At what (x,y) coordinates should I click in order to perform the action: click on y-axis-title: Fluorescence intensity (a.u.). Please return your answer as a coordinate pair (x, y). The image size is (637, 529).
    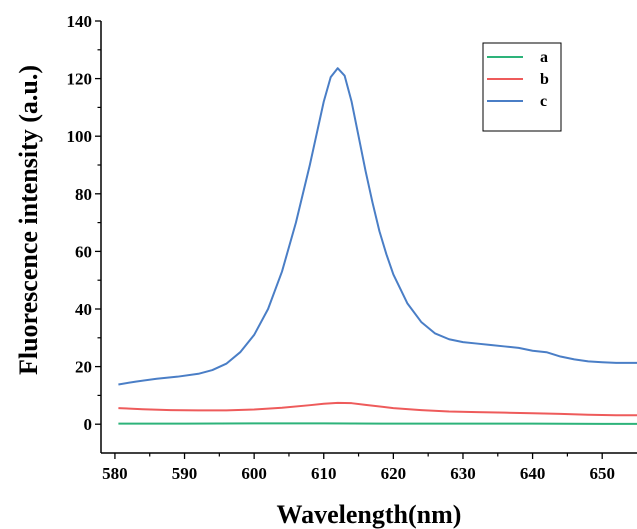
    Looking at the image, I should click on (28, 220).